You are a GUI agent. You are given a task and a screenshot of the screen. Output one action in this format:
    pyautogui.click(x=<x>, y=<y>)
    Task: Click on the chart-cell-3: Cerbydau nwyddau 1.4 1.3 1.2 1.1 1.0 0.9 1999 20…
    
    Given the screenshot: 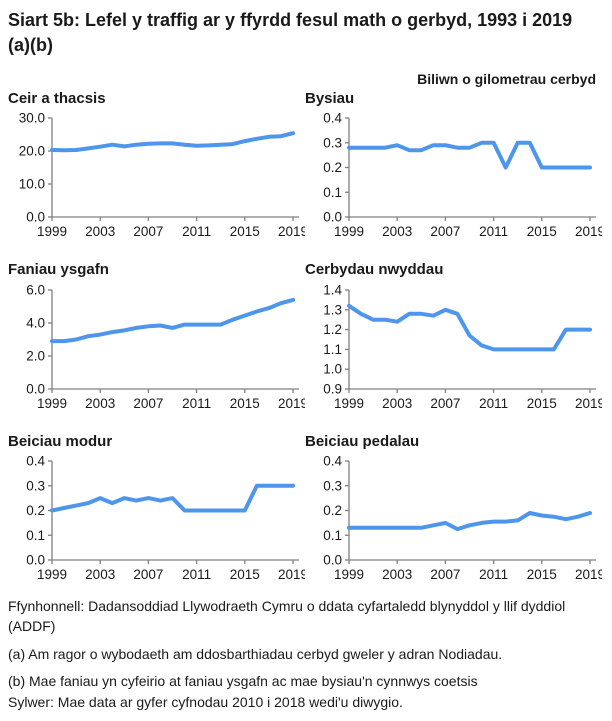 What is the action you would take?
    pyautogui.click(x=453, y=338)
    